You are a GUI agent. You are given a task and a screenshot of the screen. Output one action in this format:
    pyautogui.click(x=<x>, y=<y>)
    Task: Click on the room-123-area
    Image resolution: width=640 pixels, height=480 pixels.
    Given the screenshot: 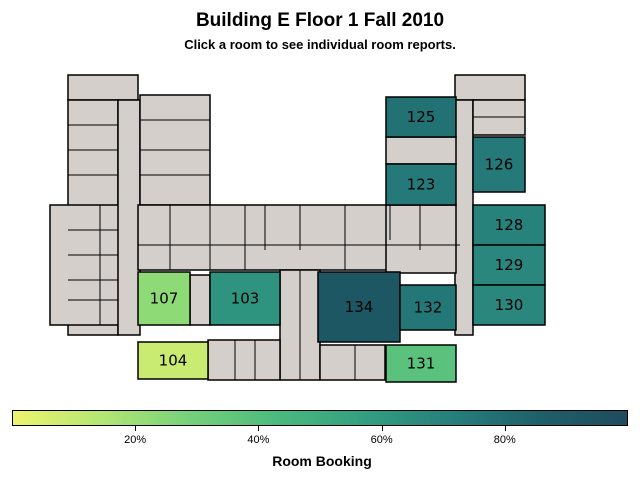 What is the action you would take?
    pyautogui.click(x=421, y=184)
    